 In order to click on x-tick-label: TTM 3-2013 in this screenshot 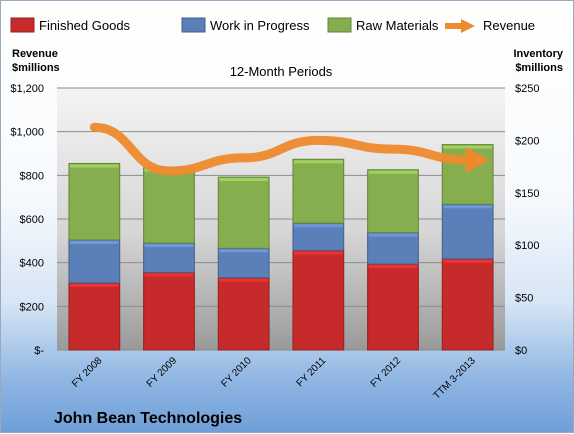, I will do `click(454, 378)`.